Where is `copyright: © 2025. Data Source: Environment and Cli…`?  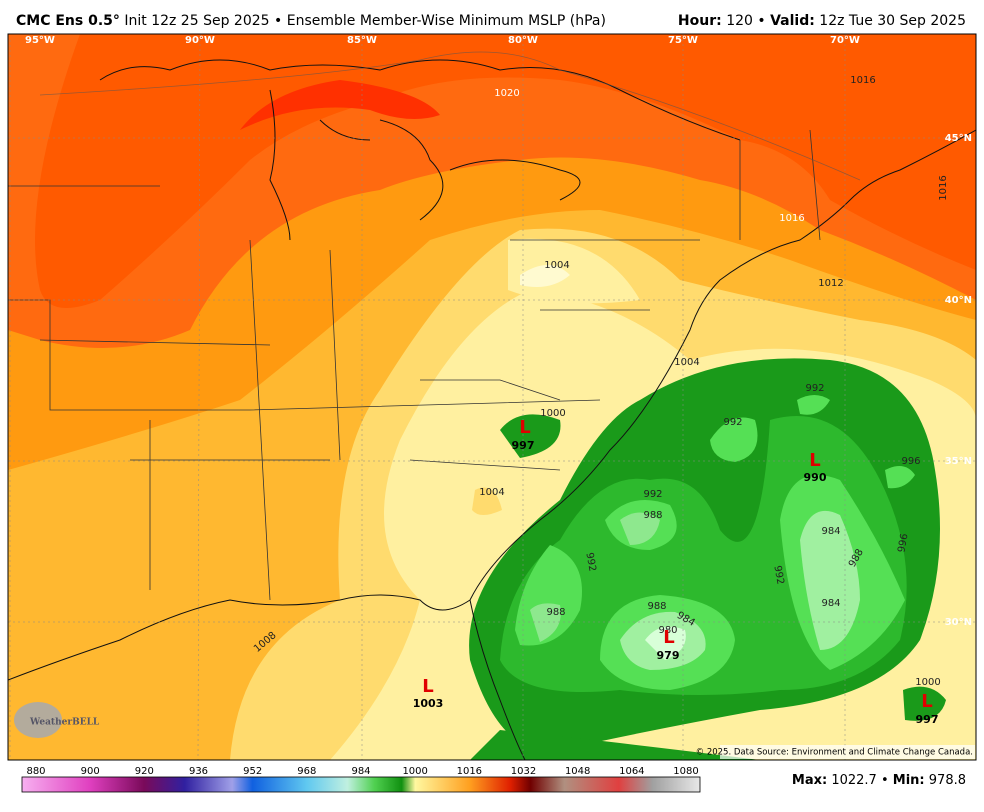
copyright: © 2025. Data Source: Environment and Cli… is located at coordinates (834, 753).